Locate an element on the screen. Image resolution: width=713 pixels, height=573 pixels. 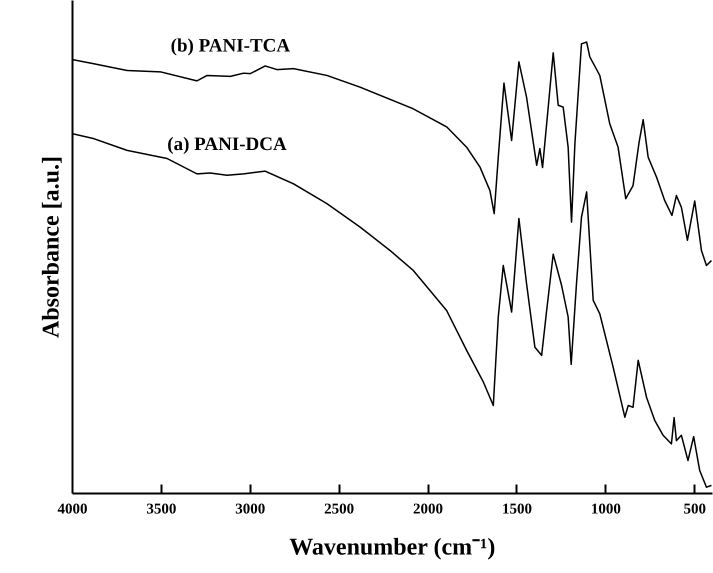
x-tick-label: 500 is located at coordinates (694, 510).